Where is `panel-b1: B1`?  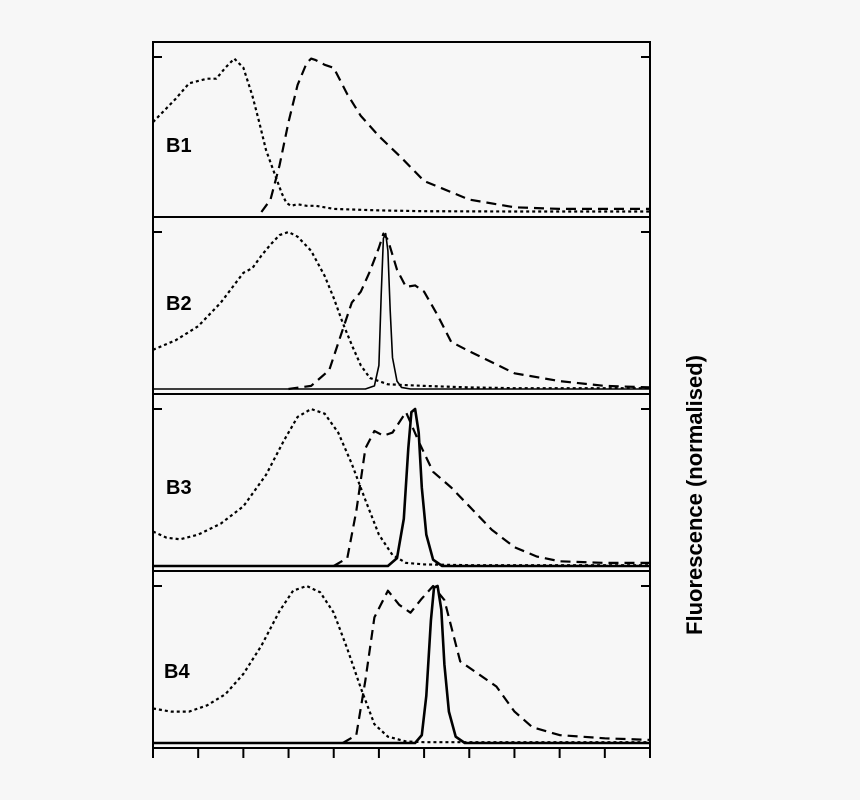
panel-b1: B1 is located at coordinates (401, 129).